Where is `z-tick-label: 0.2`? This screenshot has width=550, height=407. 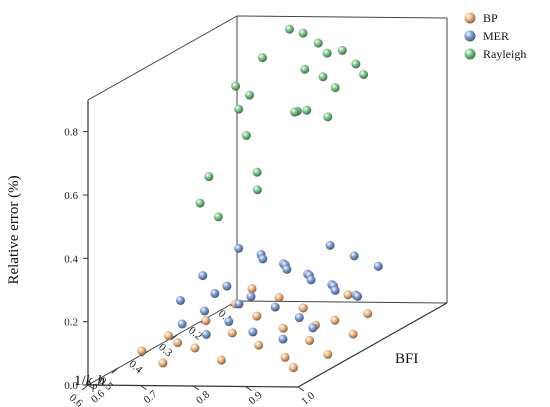 z-tick-label: 0.2 is located at coordinates (71, 323).